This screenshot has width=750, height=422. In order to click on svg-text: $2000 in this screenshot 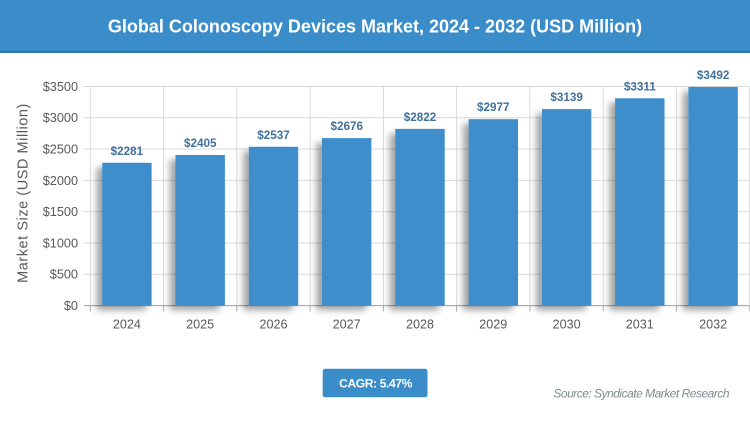, I will do `click(60, 181)`.